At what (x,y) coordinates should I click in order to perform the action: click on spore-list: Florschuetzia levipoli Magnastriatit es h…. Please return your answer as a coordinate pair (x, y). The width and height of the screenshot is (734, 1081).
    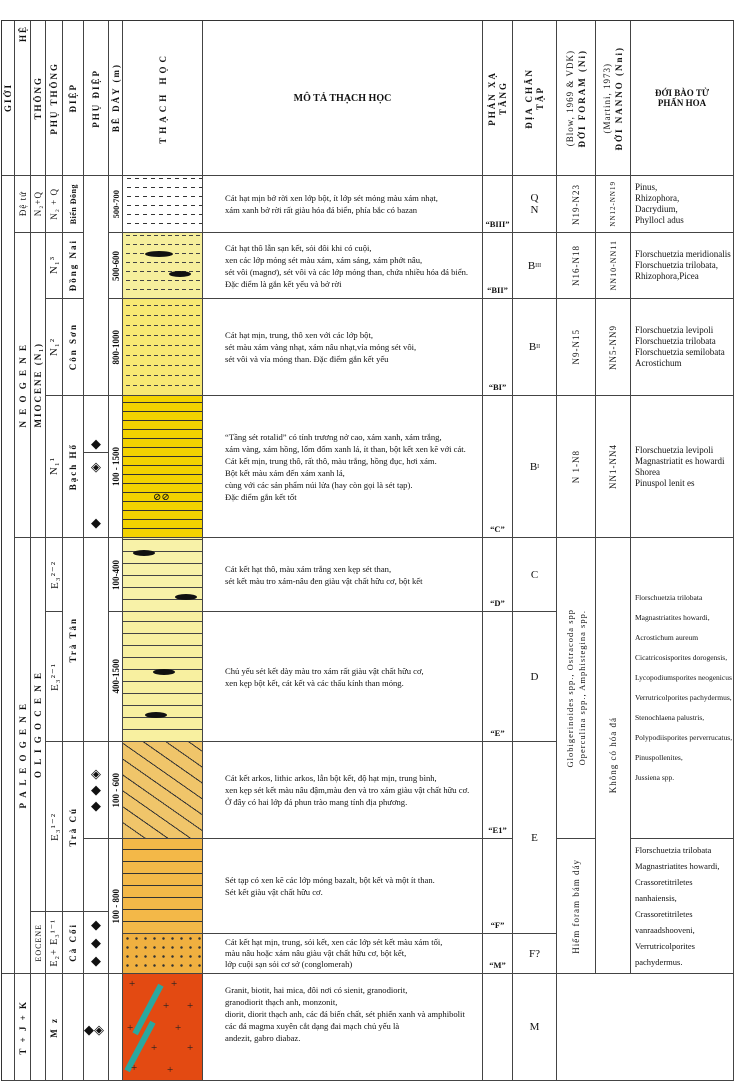
    Looking at the image, I should click on (679, 467).